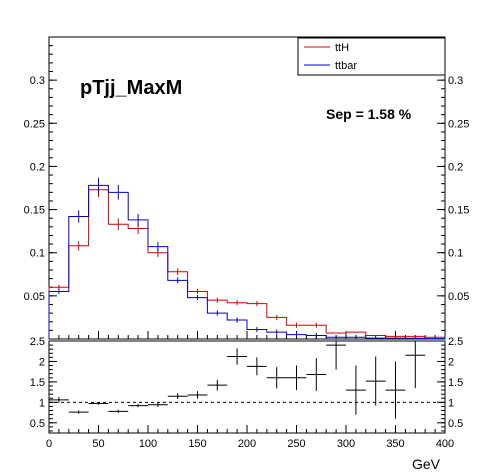  What do you see at coordinates (37, 81) in the screenshot?
I see `y-tick-label: 0.3` at bounding box center [37, 81].